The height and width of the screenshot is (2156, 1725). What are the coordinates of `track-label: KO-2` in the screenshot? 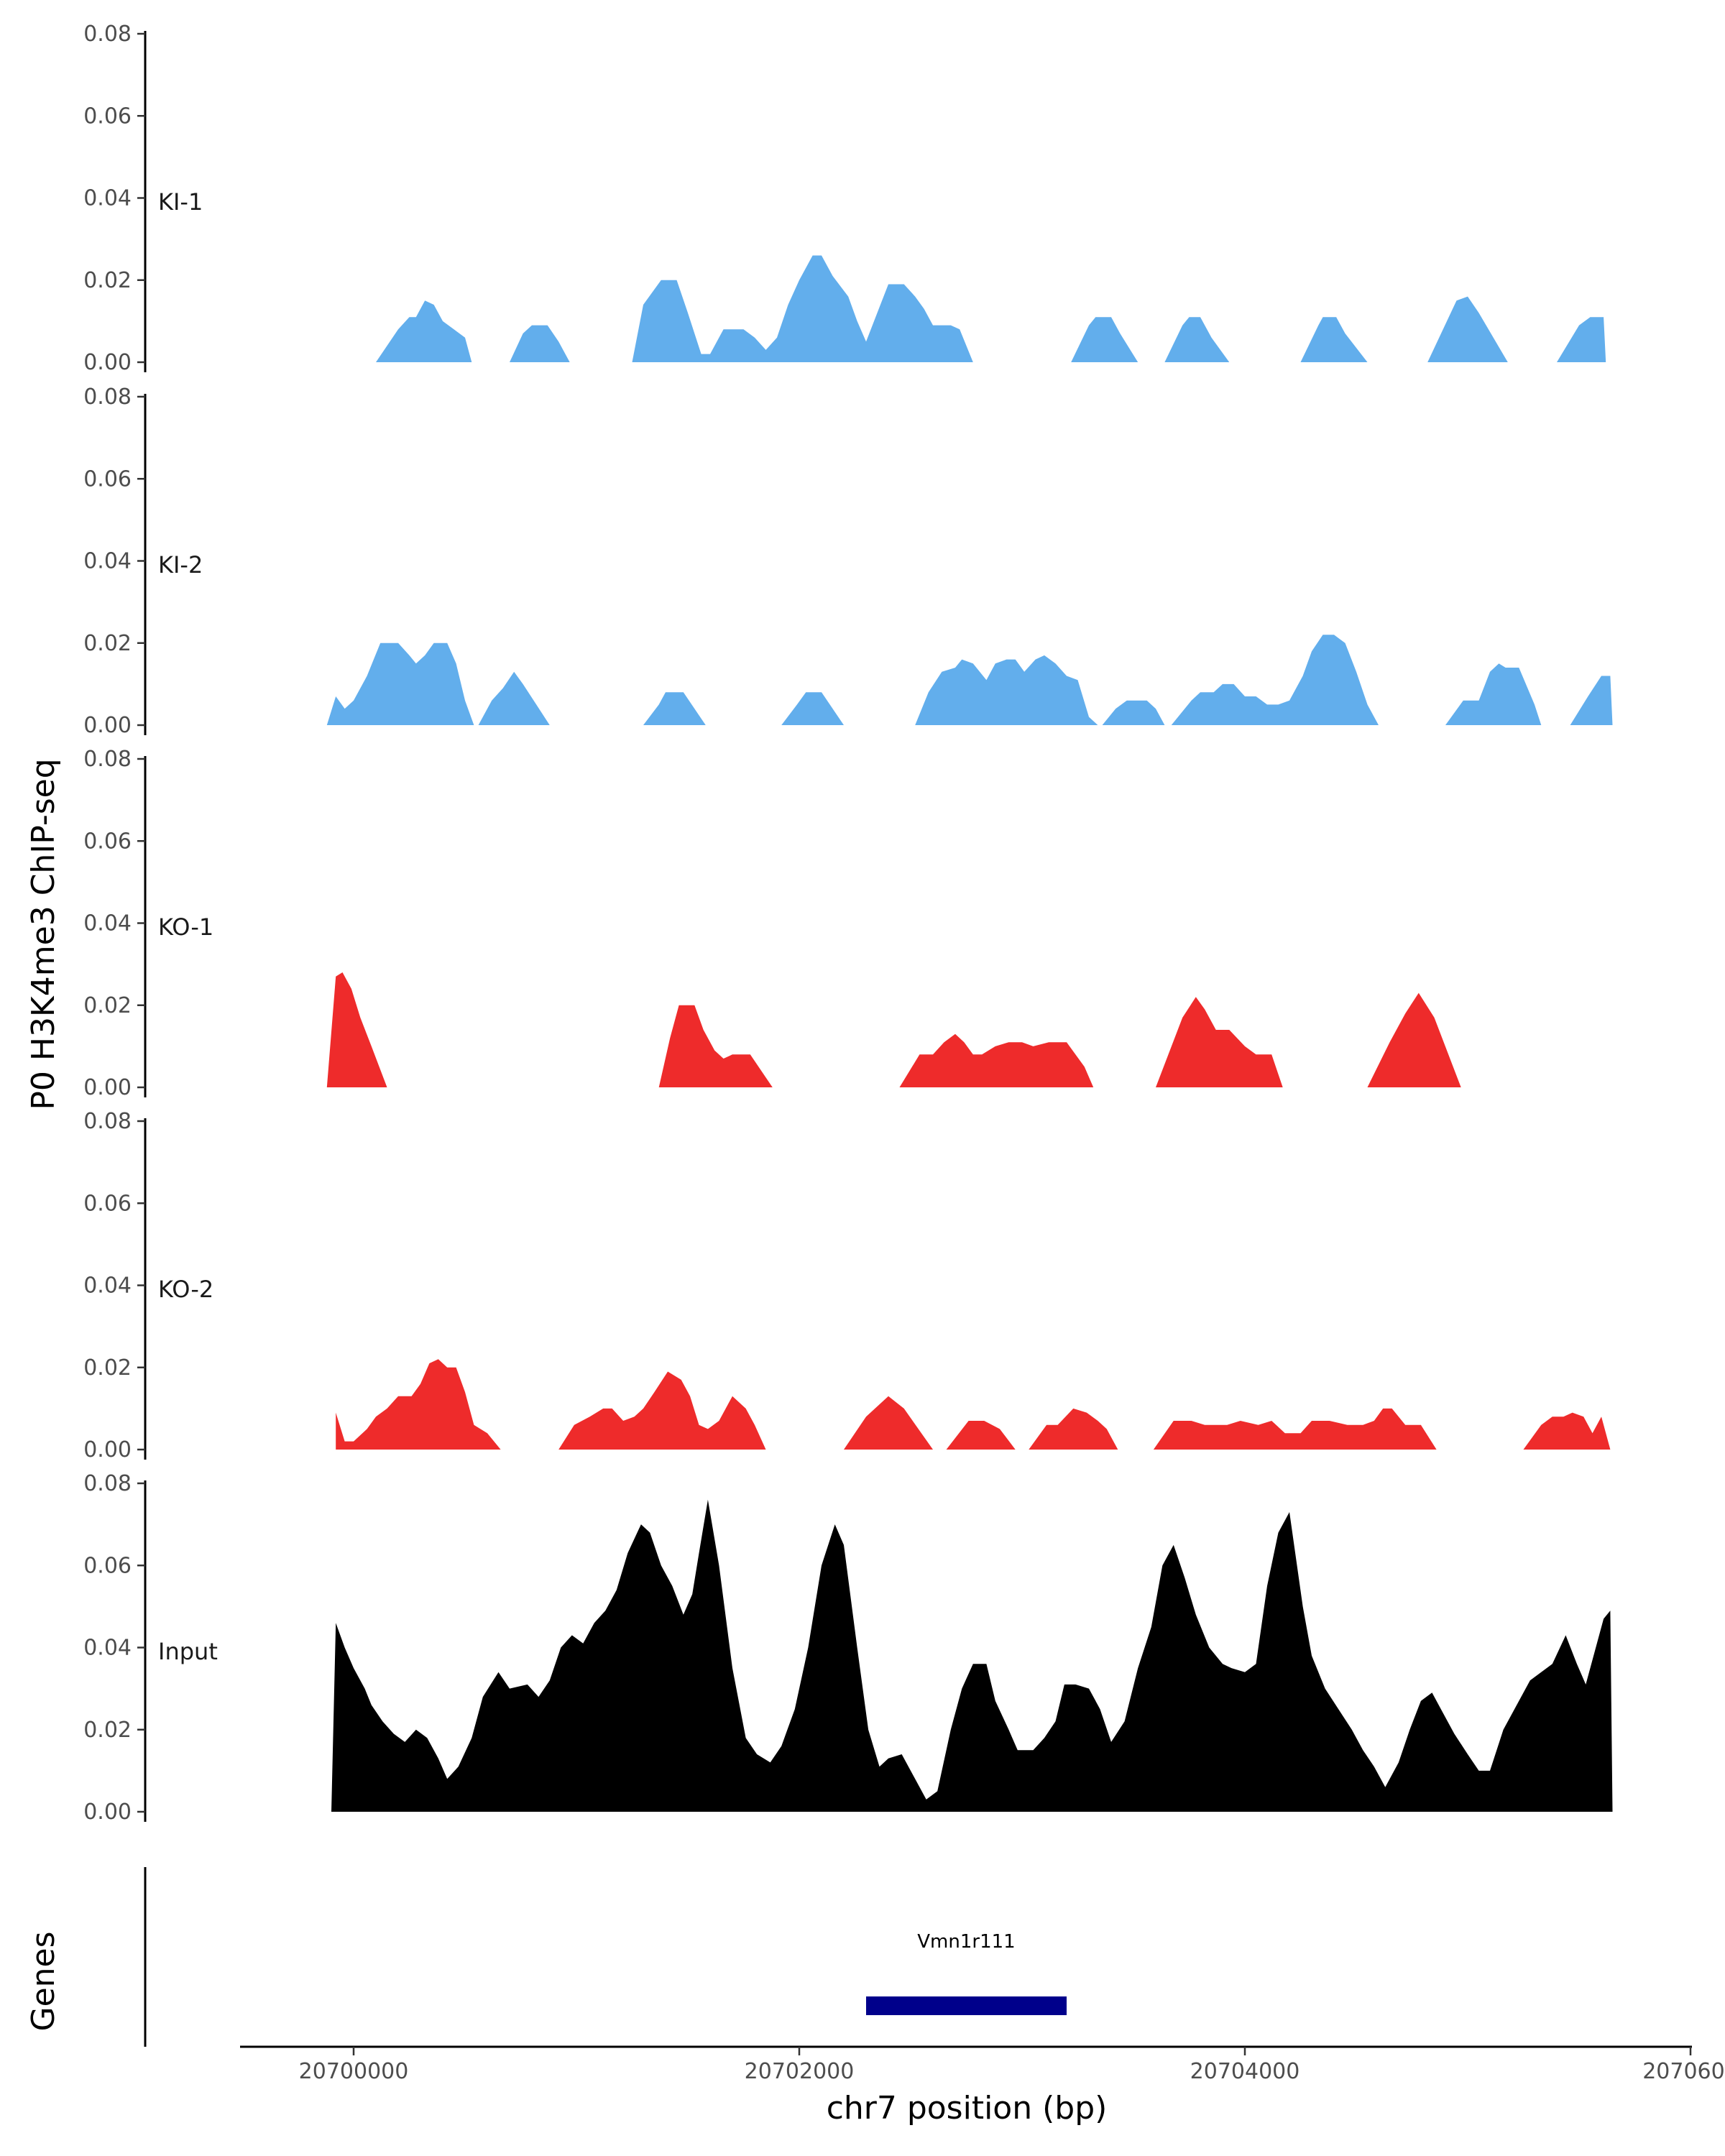 It's located at (185, 1289).